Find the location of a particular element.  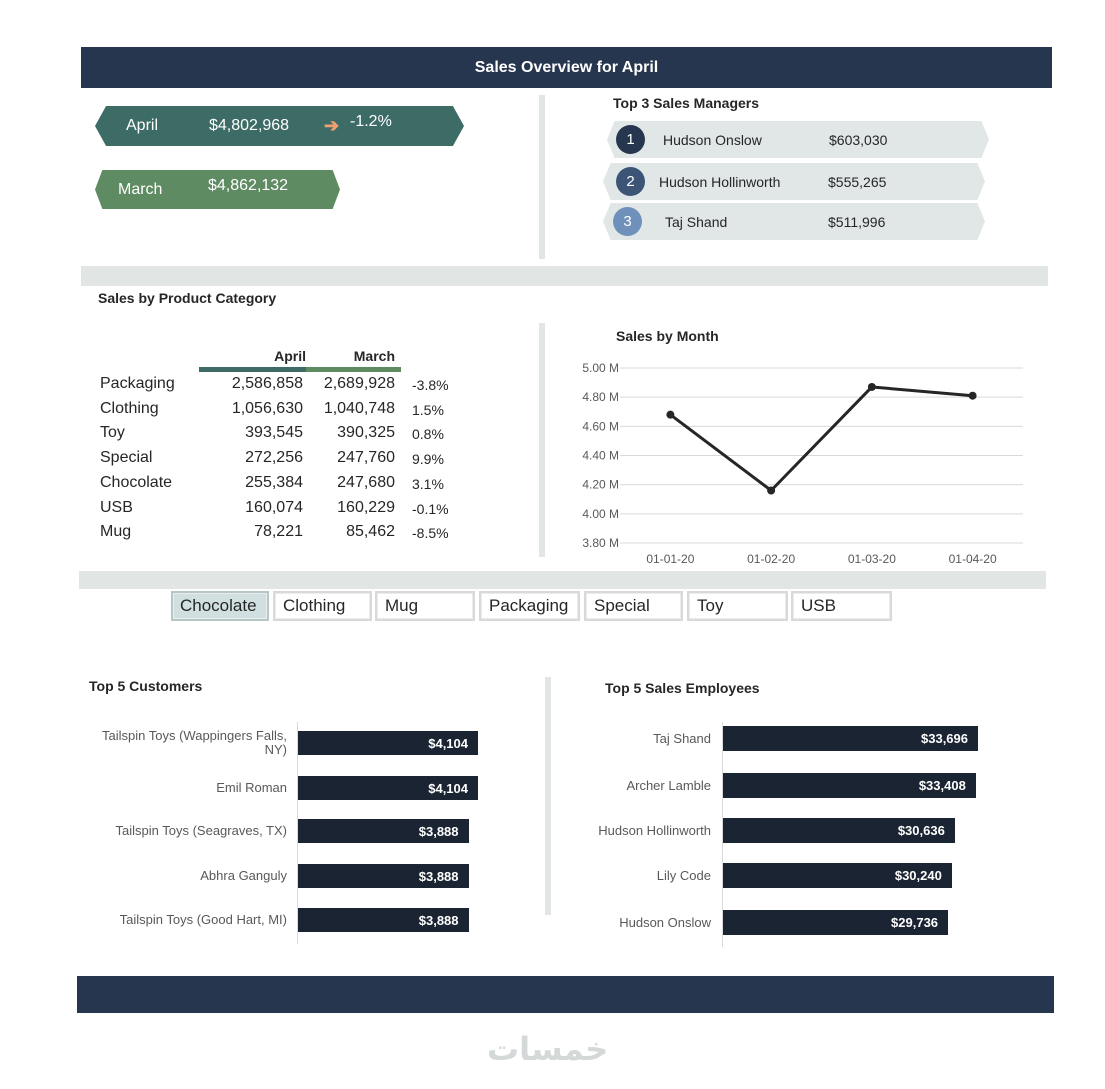

category-row: Packaging 2,586,858 2,689,928 -3.8% is located at coordinates (280, 387).